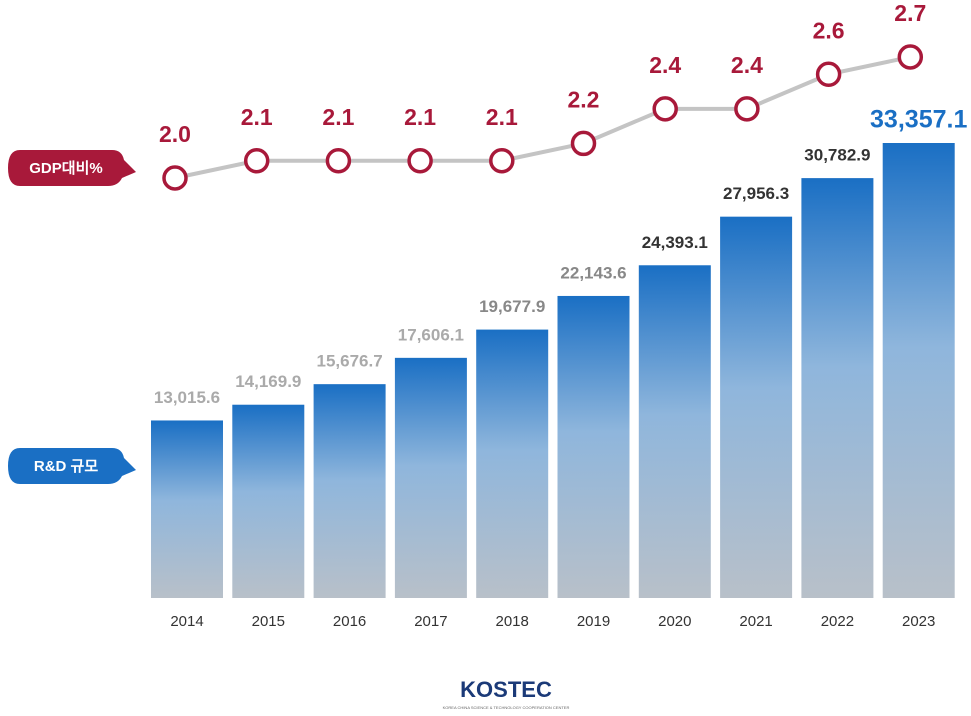 The height and width of the screenshot is (716, 971). I want to click on x-tick-label: 2023, so click(918, 621).